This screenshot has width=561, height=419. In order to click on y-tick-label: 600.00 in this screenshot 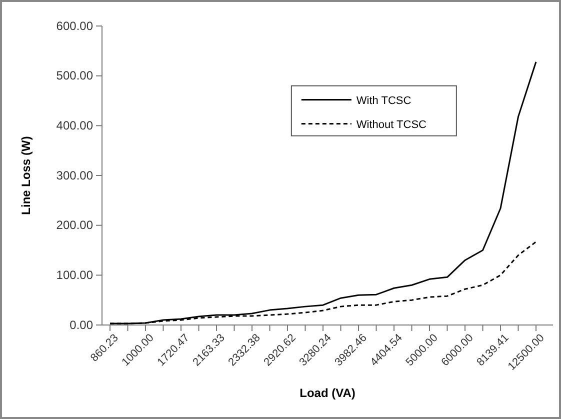, I will do `click(75, 25)`.